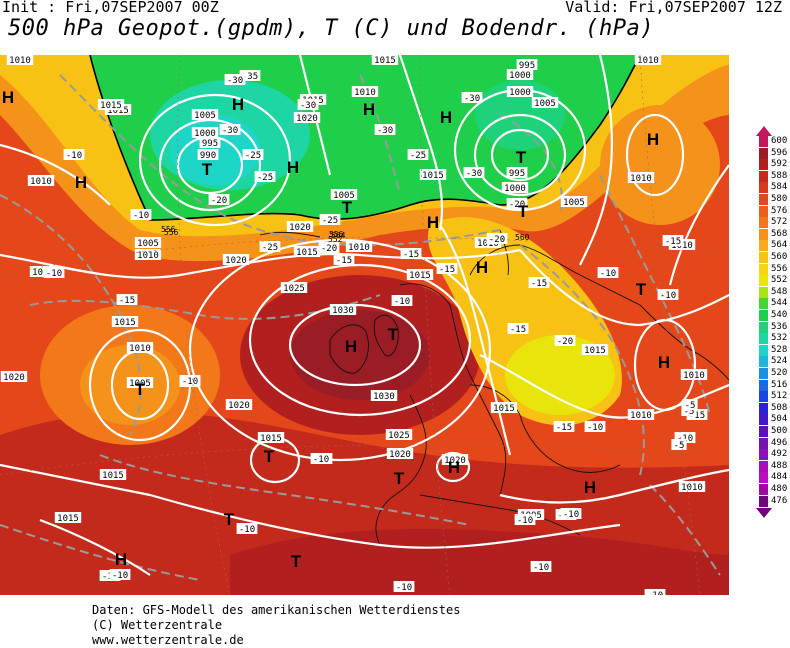  I want to click on valid-time: Valid: Fri,07SEP2007 12Z, so click(673, 8).